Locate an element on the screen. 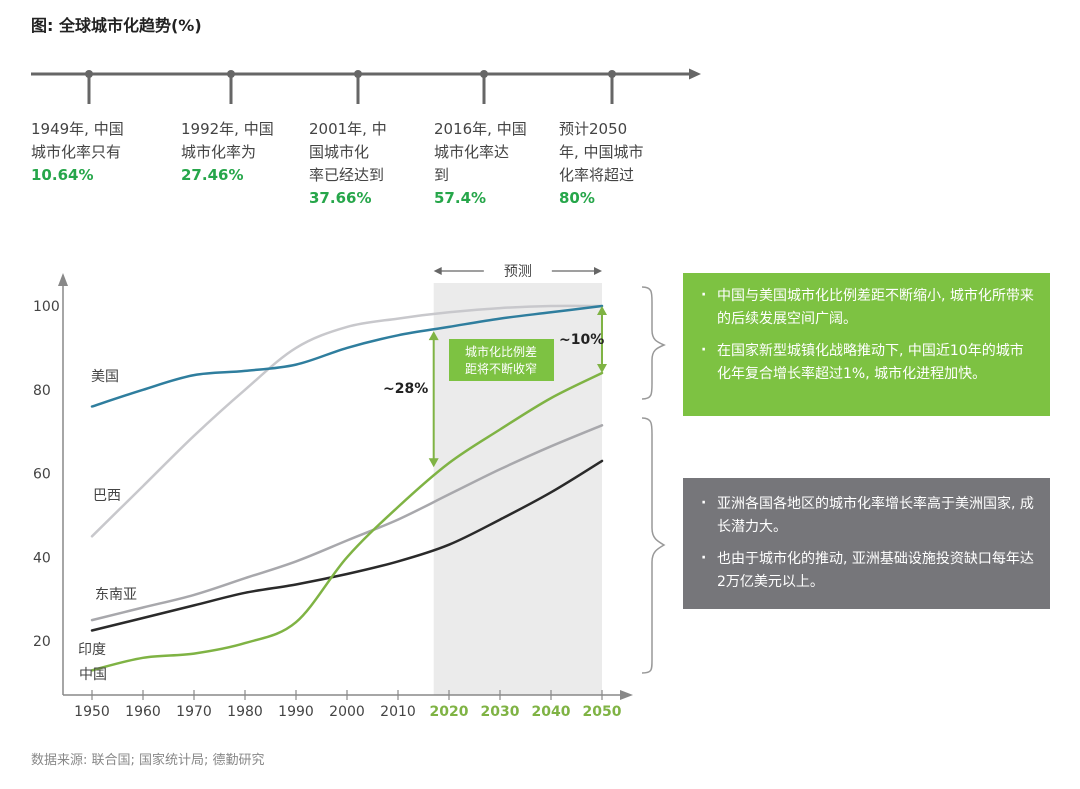 This screenshot has height=789, width=1080. gap-note-box is located at coordinates (501, 360).